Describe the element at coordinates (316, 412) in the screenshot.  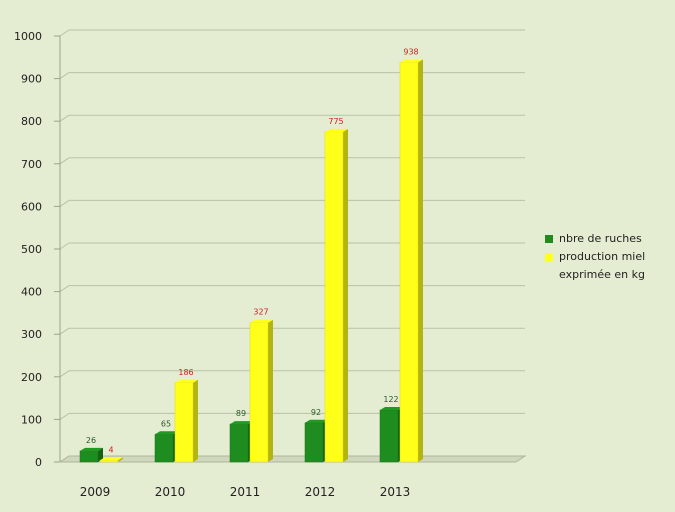
I see `data-label: 92` at that location.